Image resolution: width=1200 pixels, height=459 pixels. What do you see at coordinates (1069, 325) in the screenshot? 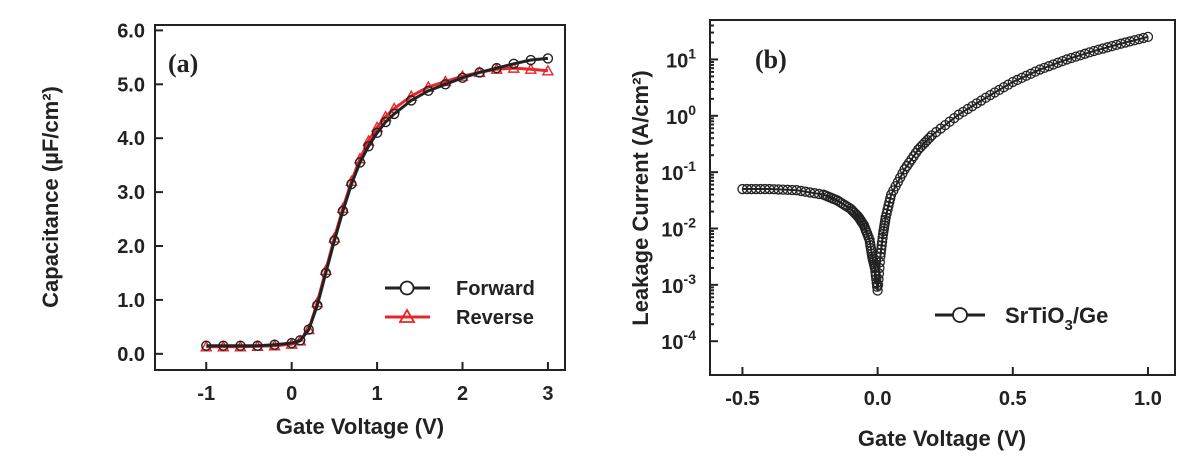
I see `legend-srtio3-subscript: 3` at bounding box center [1069, 325].